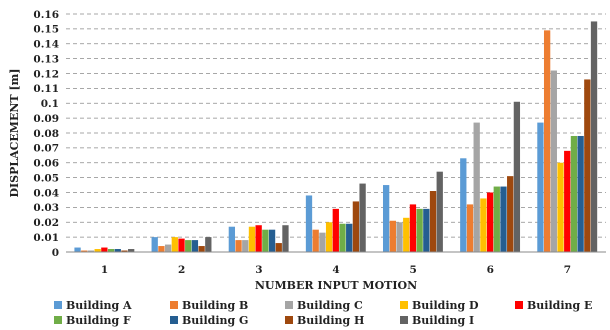  I want to click on y-tick-label: 0.1, so click(50, 104).